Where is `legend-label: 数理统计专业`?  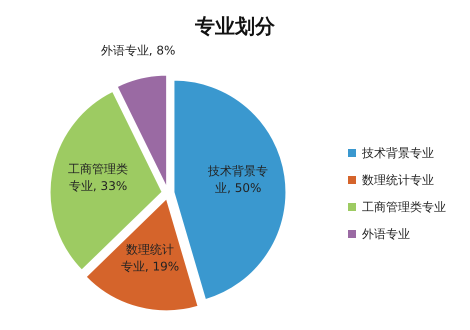 legend-label: 数理统计专业 is located at coordinates (398, 180).